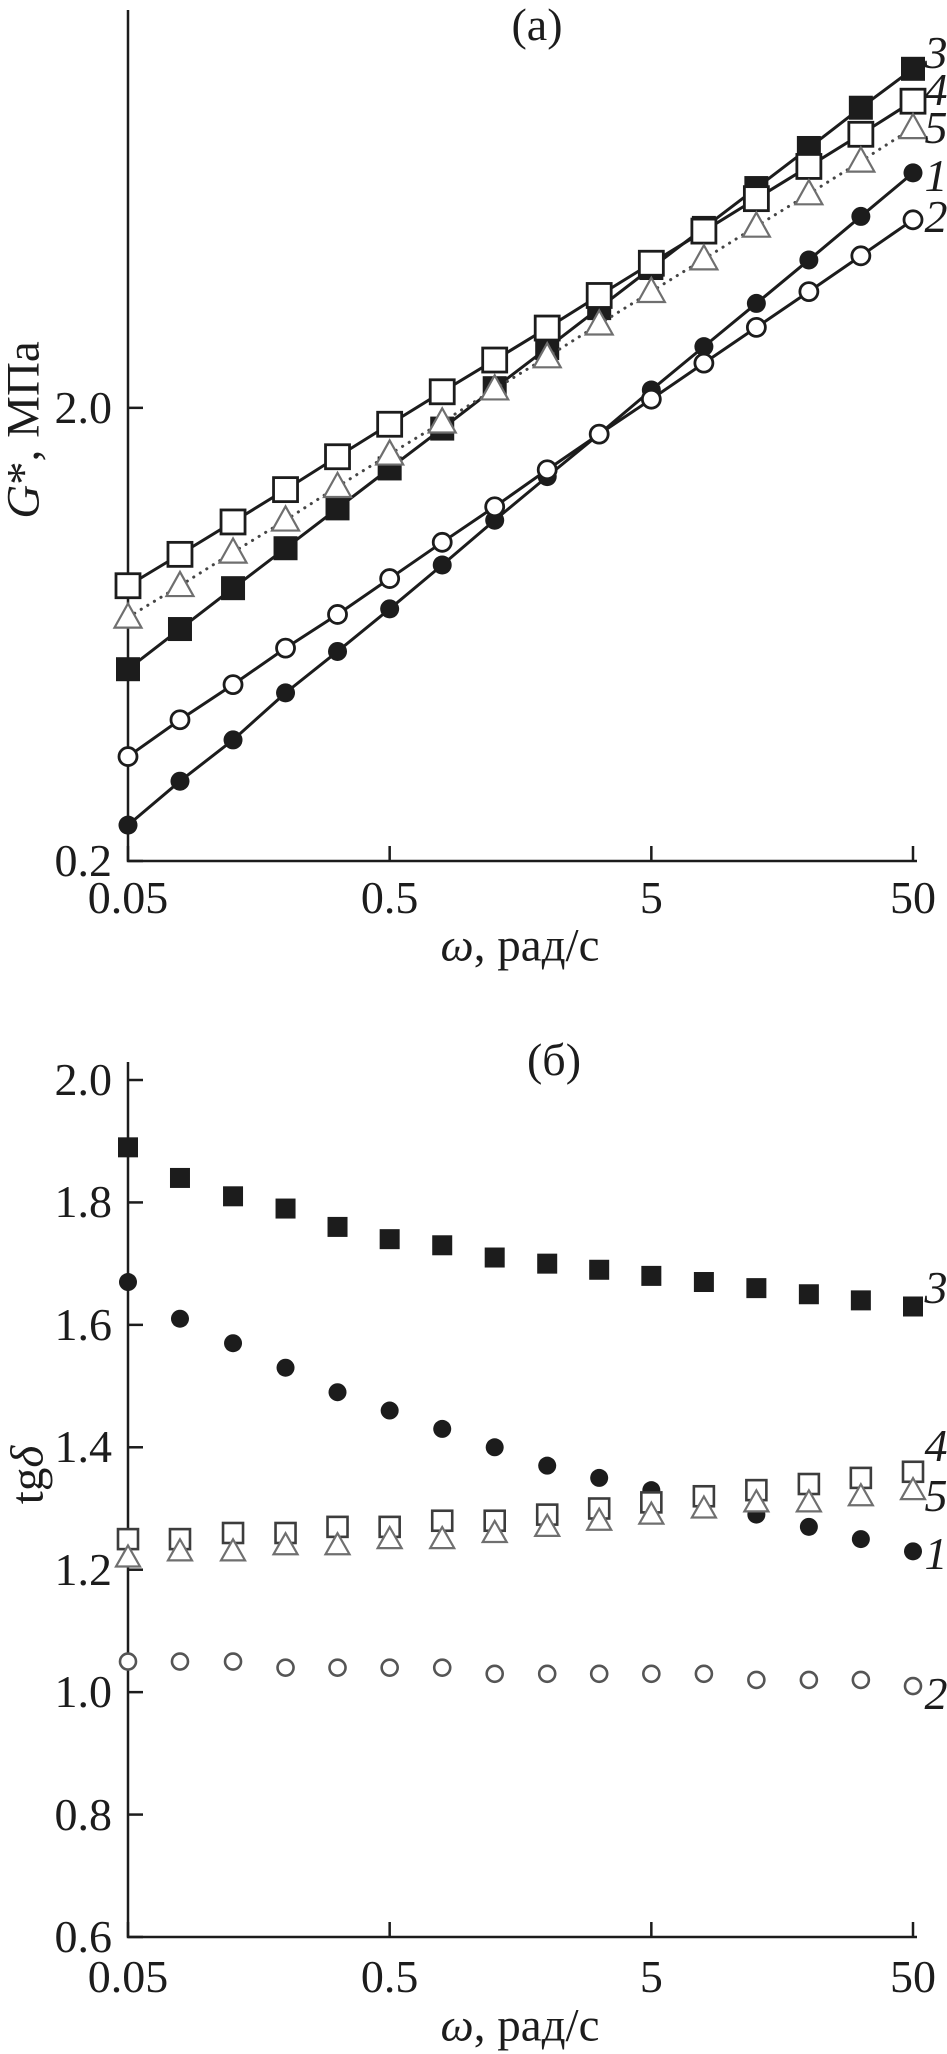 This screenshot has width=947, height=2054. What do you see at coordinates (83, 1936) in the screenshot?
I see `chart-b-y-tick-label-0.6: 0.6` at bounding box center [83, 1936].